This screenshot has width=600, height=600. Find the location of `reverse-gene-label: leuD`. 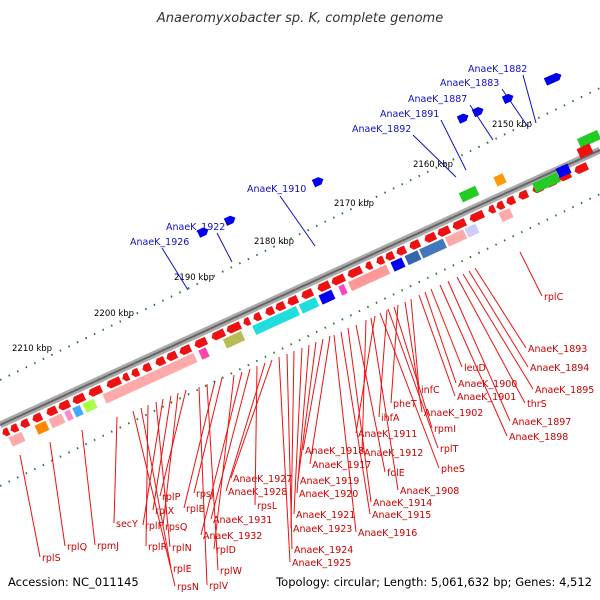

reverse-gene-label: leuD is located at coordinates (475, 368).